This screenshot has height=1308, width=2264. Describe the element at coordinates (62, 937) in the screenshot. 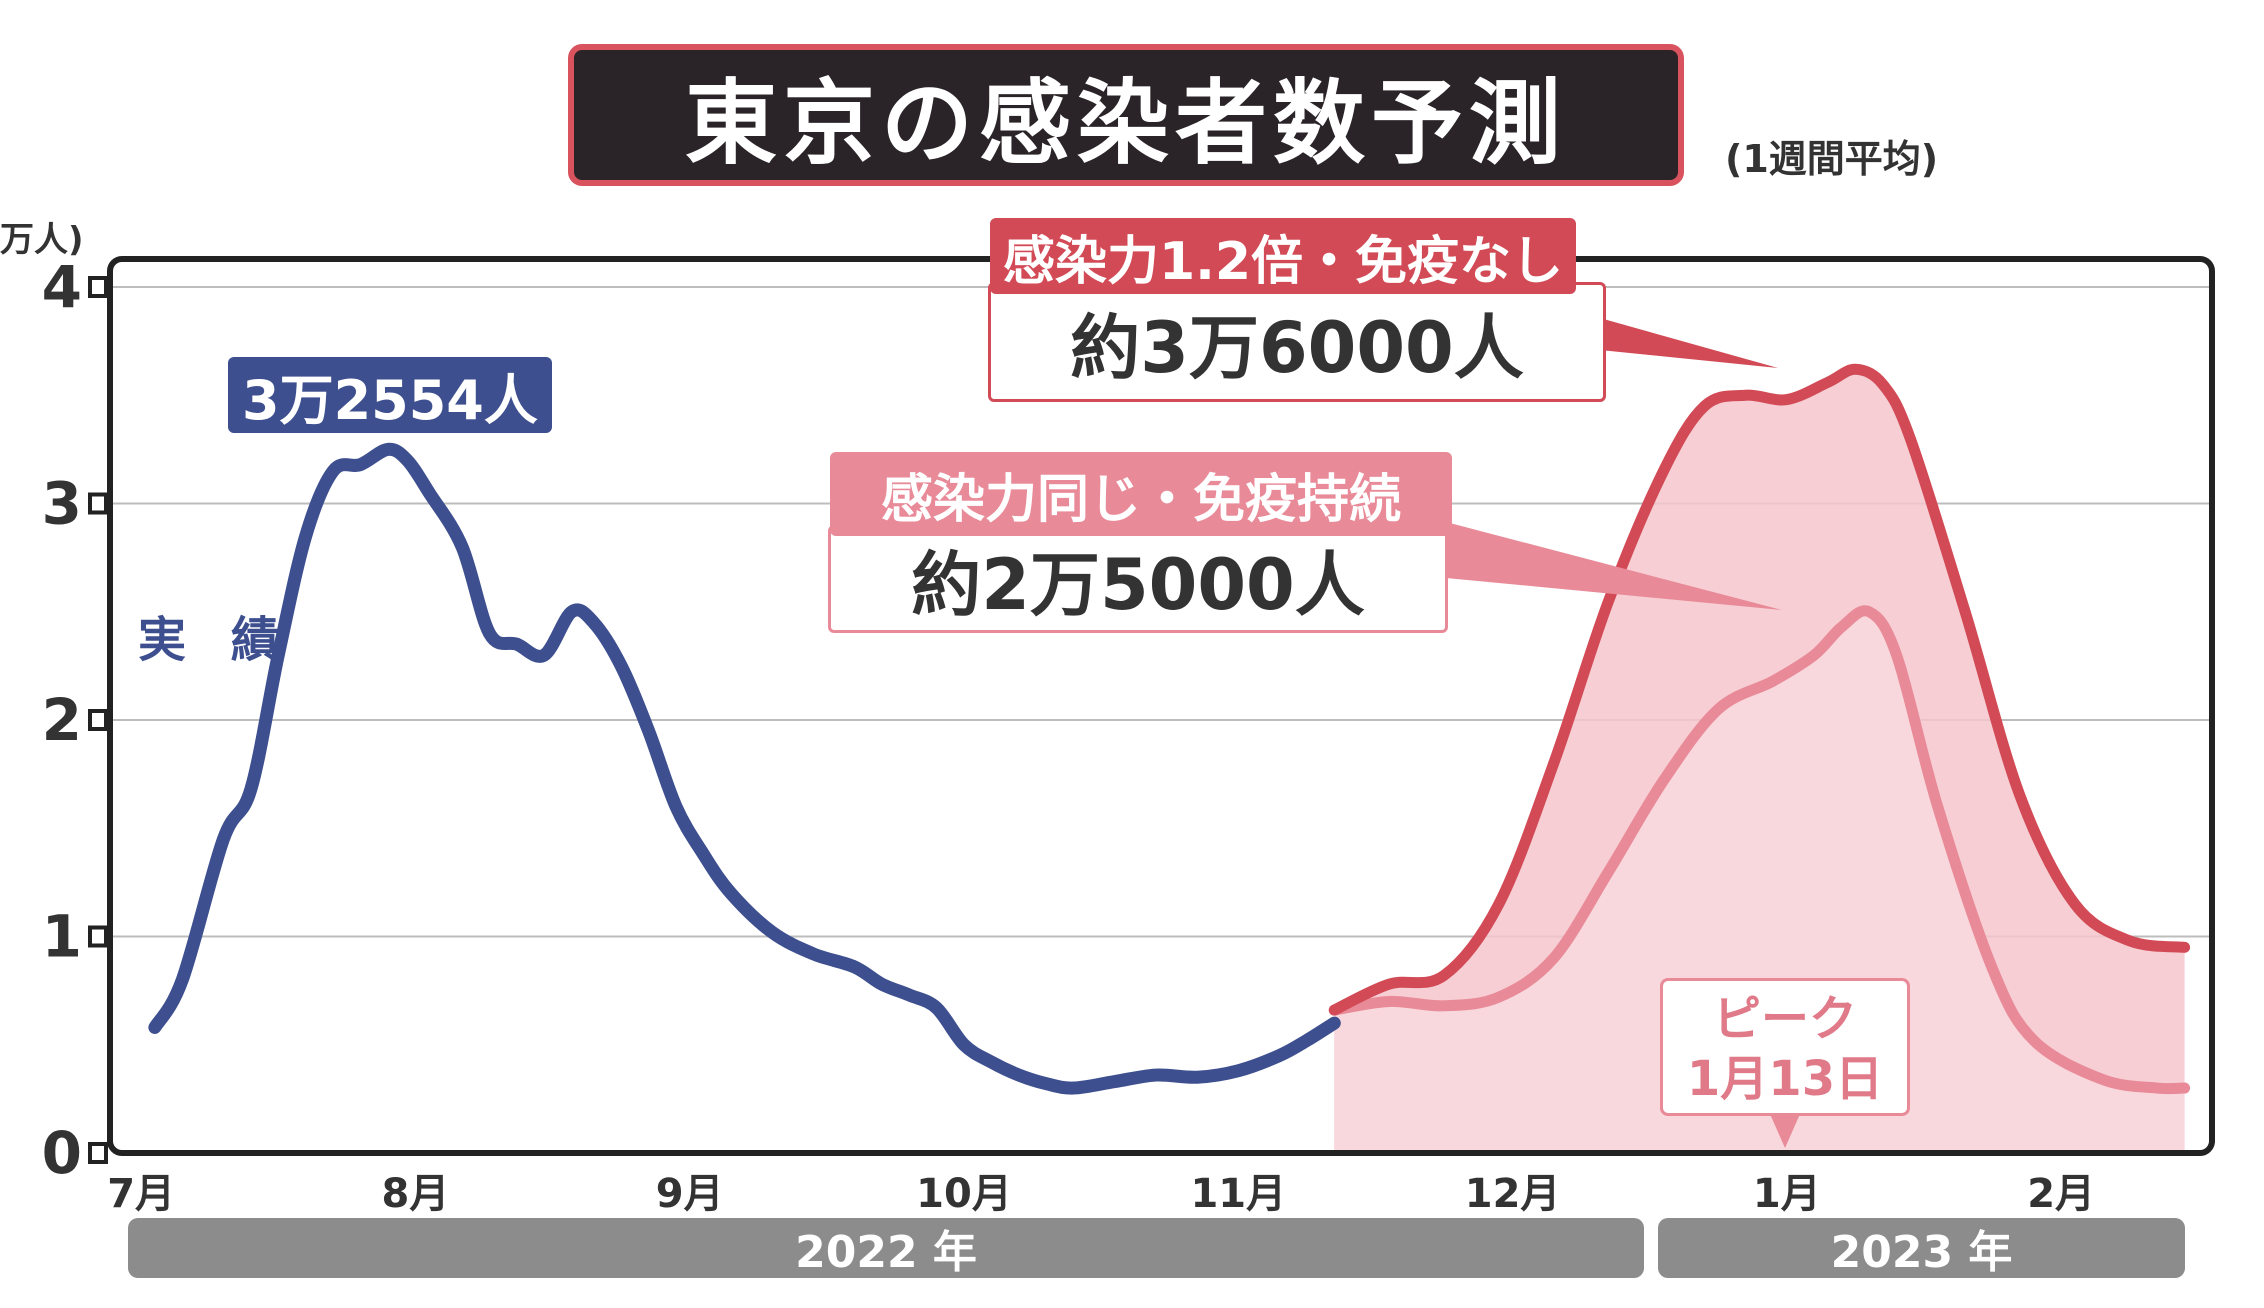

I see `y-tick-label: 1` at that location.